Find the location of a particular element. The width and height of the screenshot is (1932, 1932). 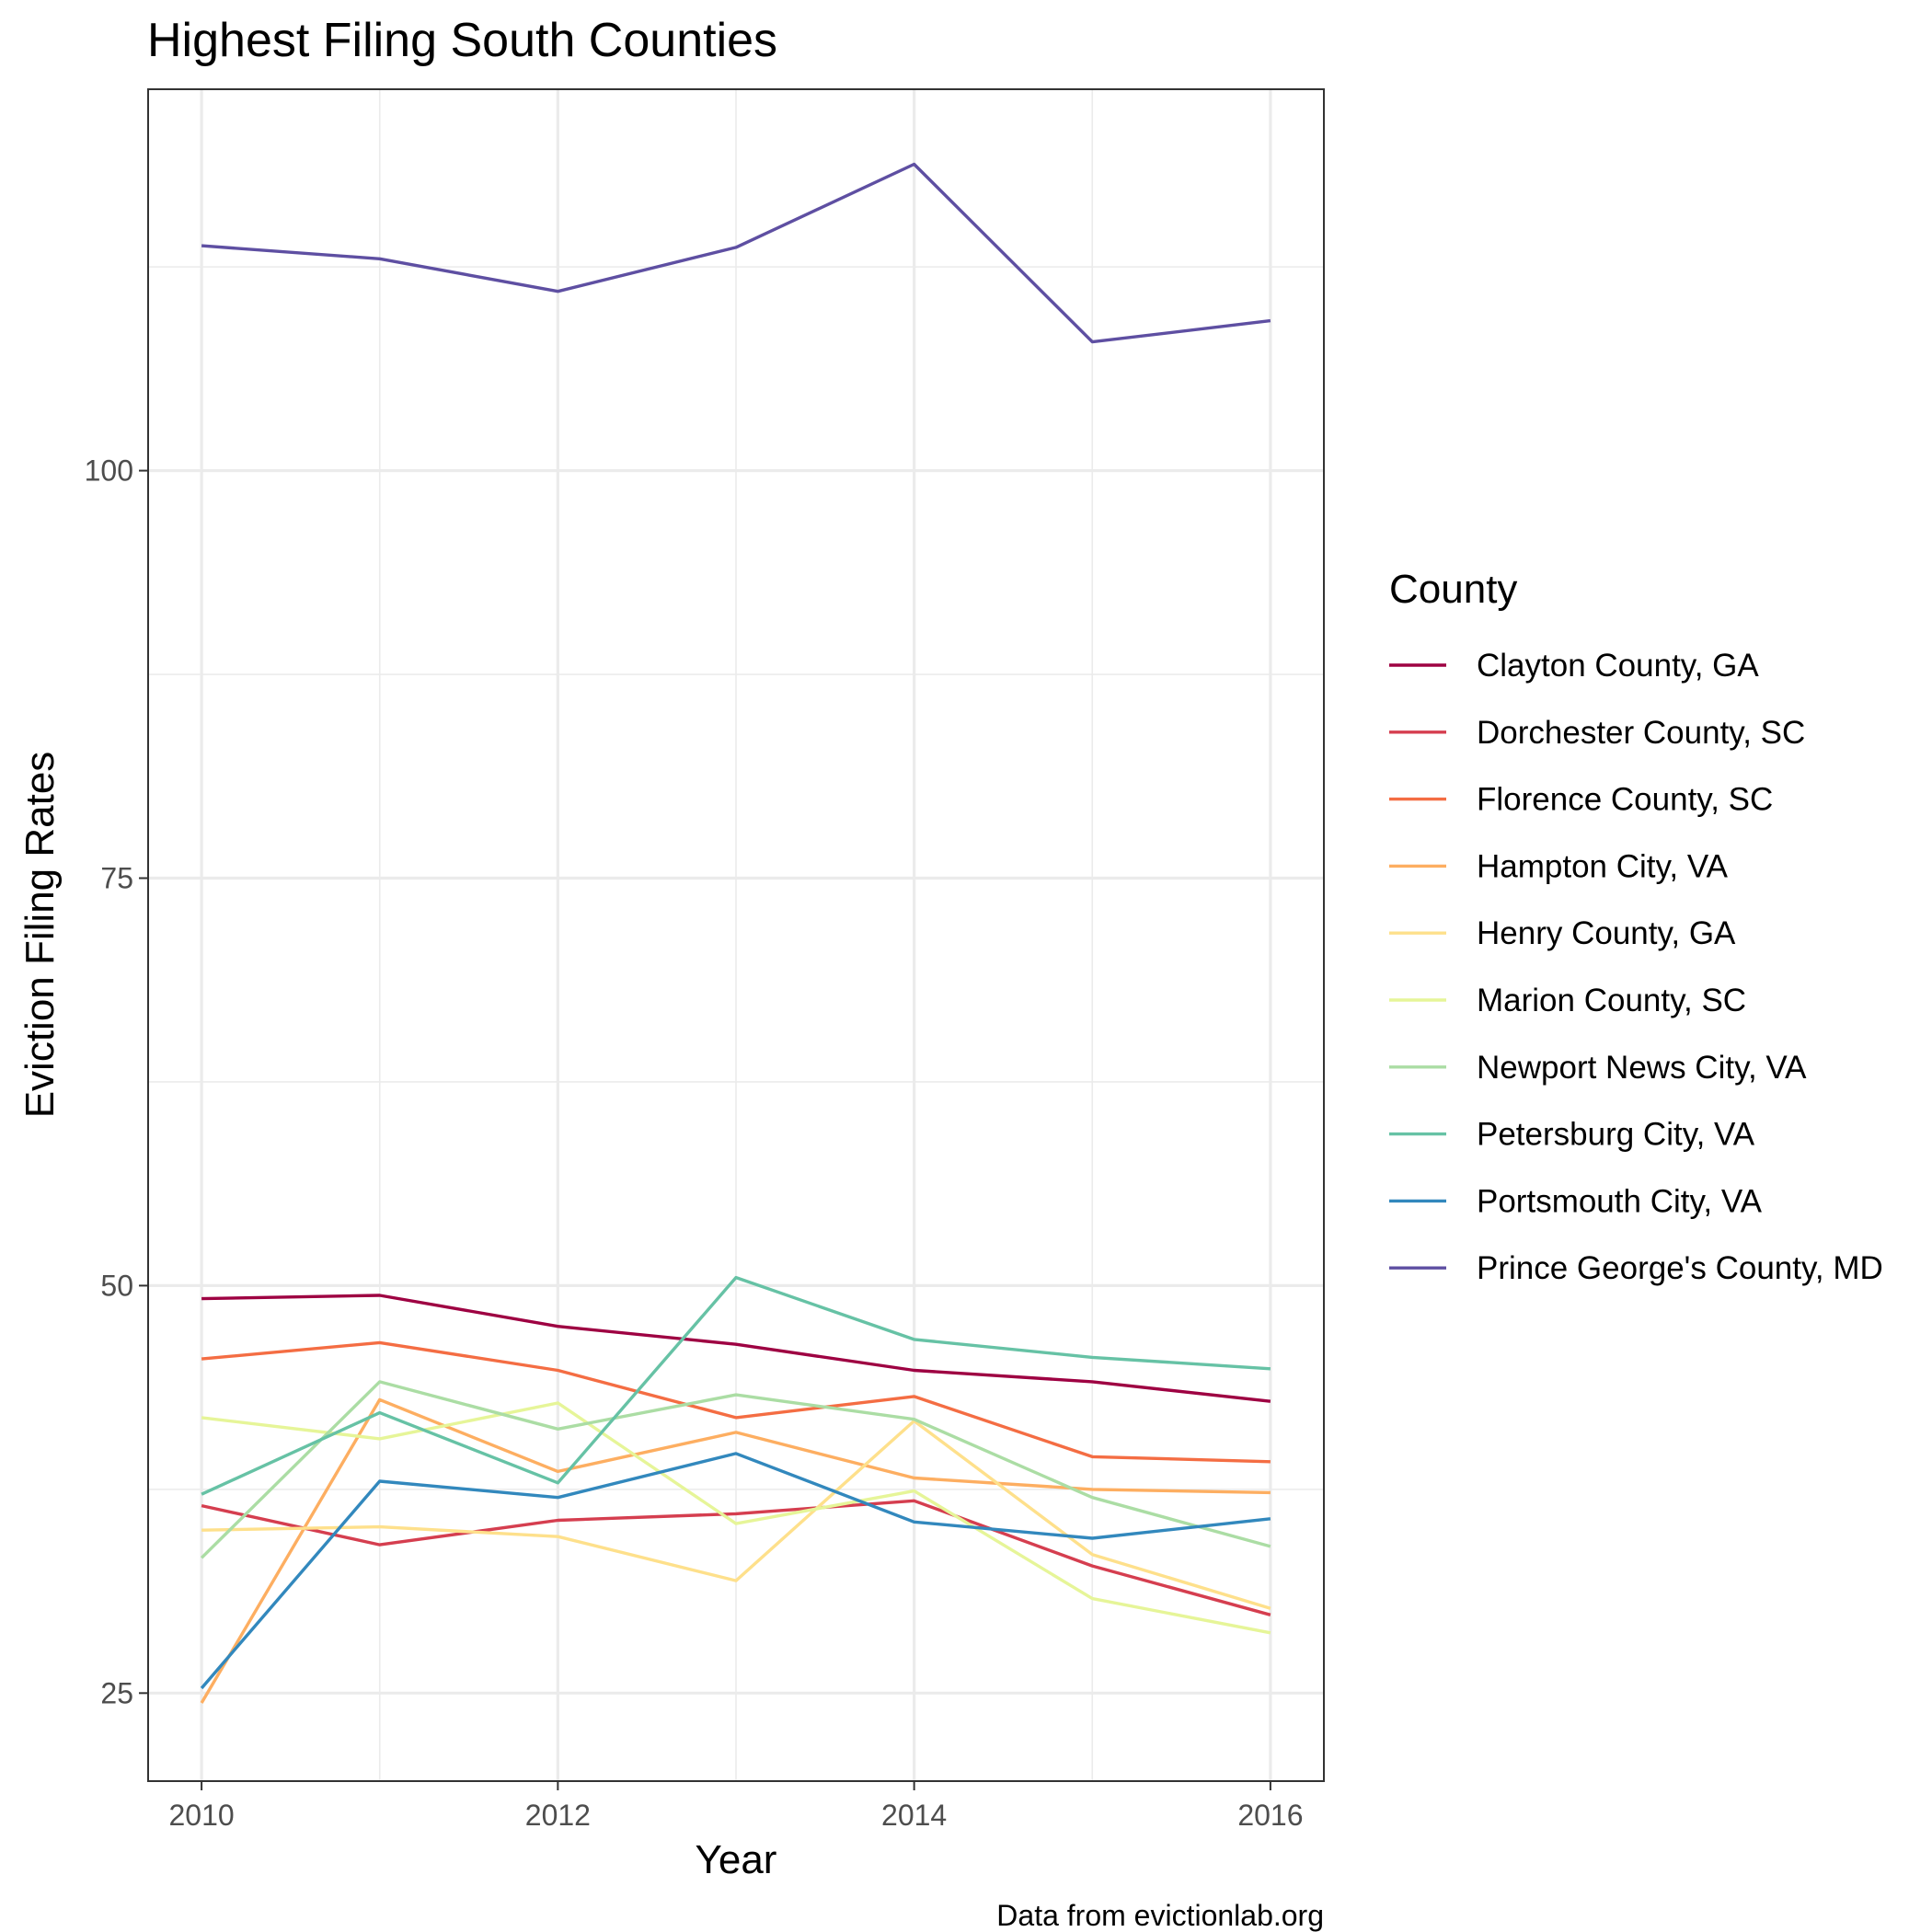

x-axis-title: Year is located at coordinates (736, 1859).